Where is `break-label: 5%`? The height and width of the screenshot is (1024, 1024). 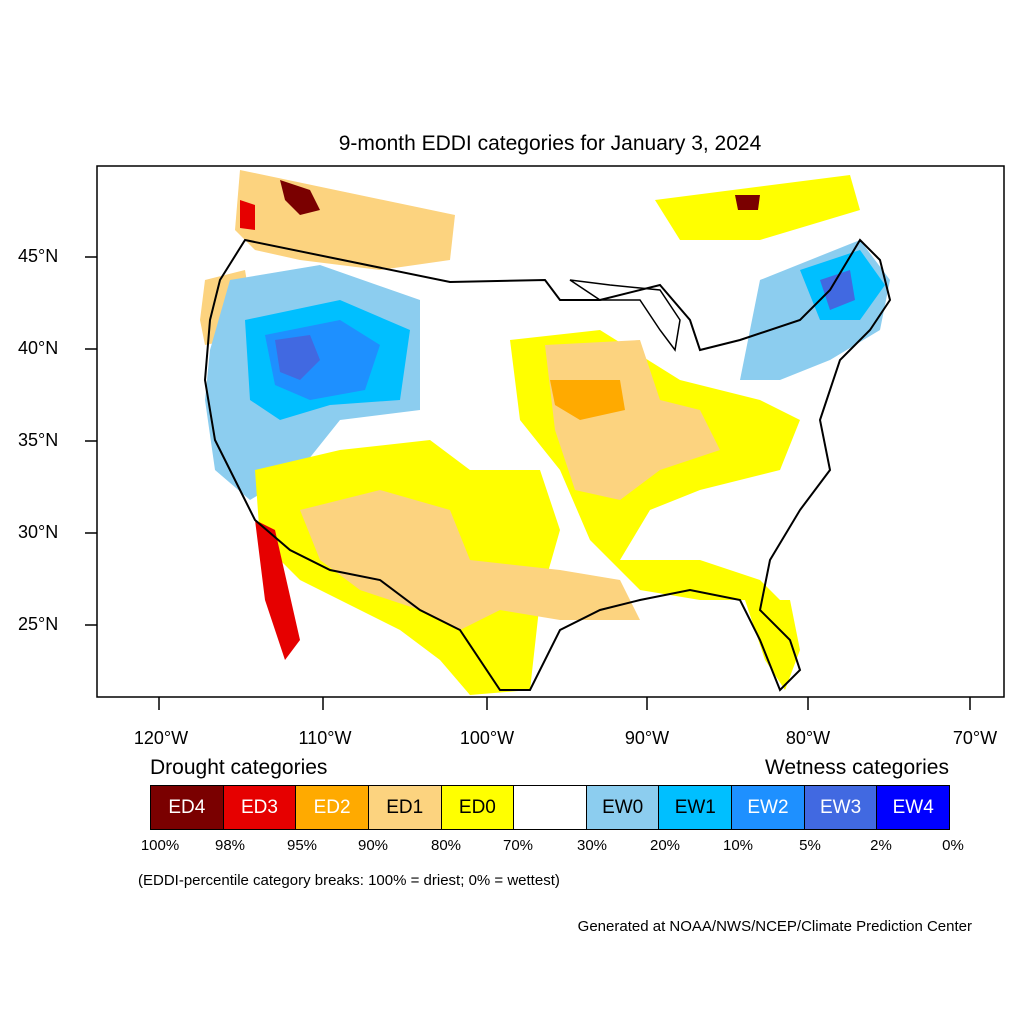
break-label: 5% is located at coordinates (810, 845).